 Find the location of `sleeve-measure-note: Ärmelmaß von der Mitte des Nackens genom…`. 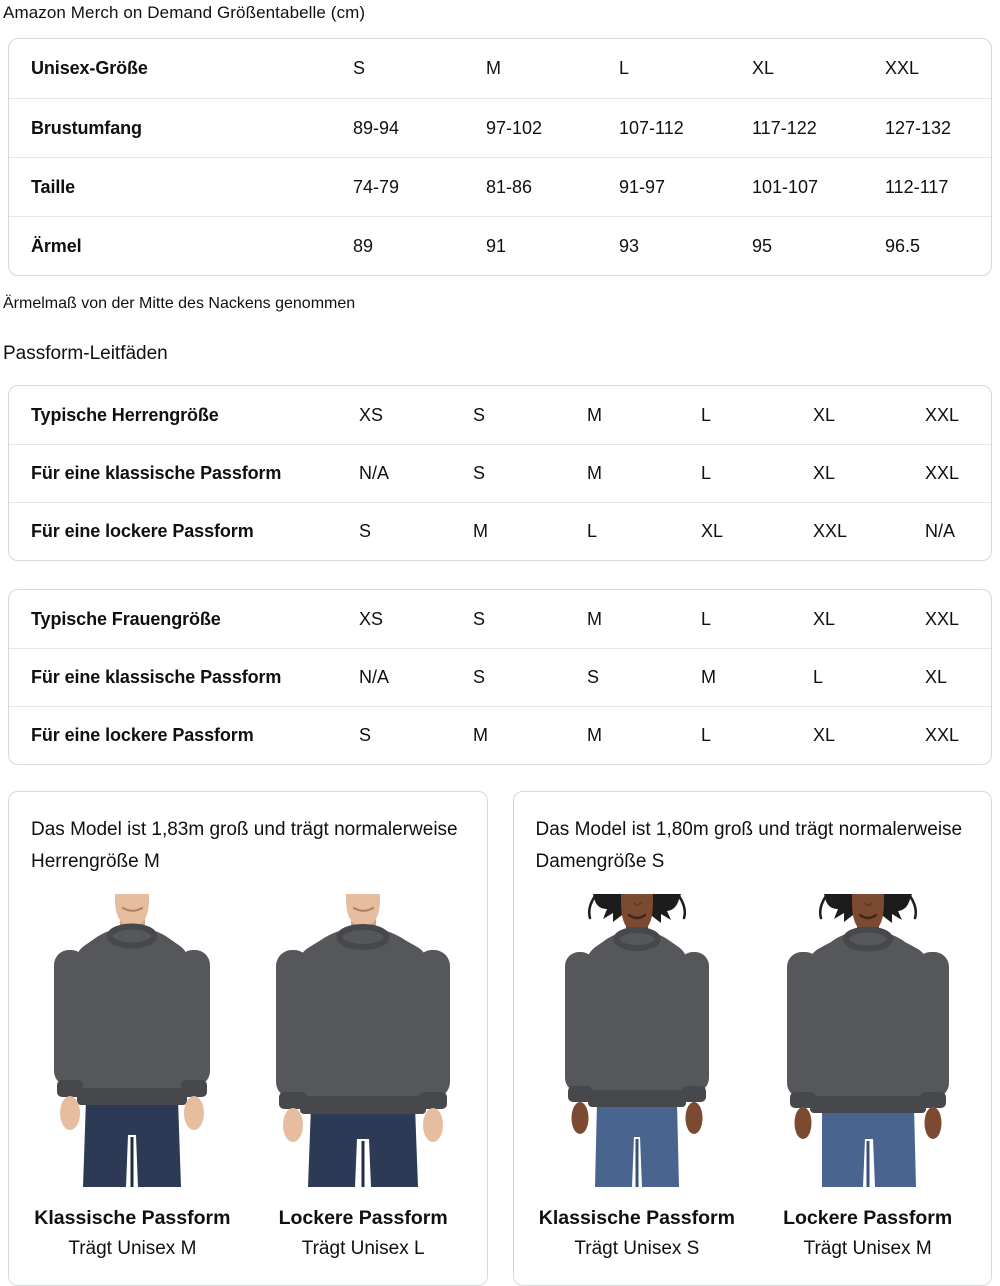

sleeve-measure-note: Ärmelmaß von der Mitte des Nackens genom… is located at coordinates (179, 303).